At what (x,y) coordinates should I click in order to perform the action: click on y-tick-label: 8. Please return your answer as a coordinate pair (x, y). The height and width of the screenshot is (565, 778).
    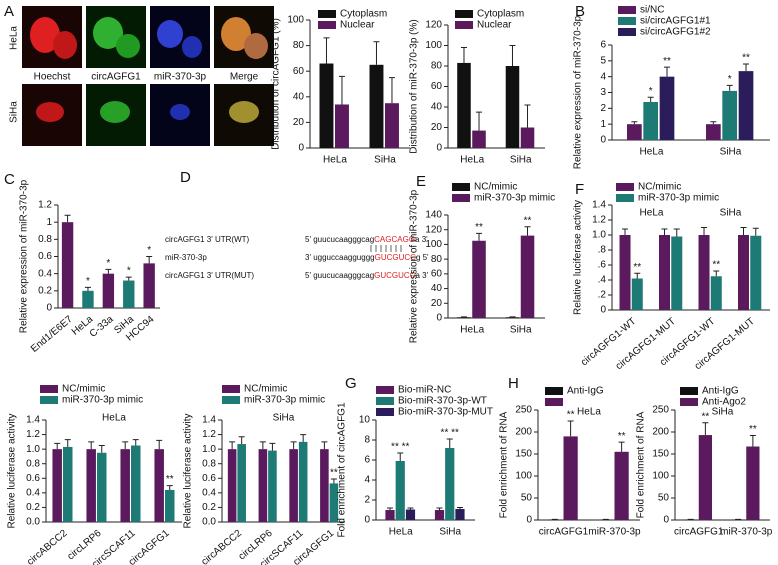
    Looking at the image, I should click on (367, 440).